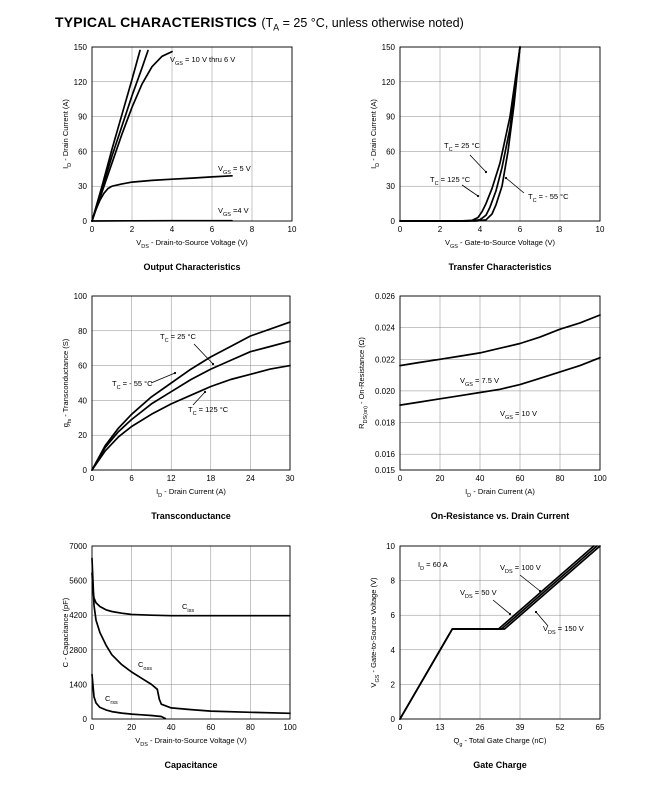  What do you see at coordinates (375, 632) in the screenshot?
I see `y-axis-title: VGS - Gate-to-Source Voltage (V)` at bounding box center [375, 632].